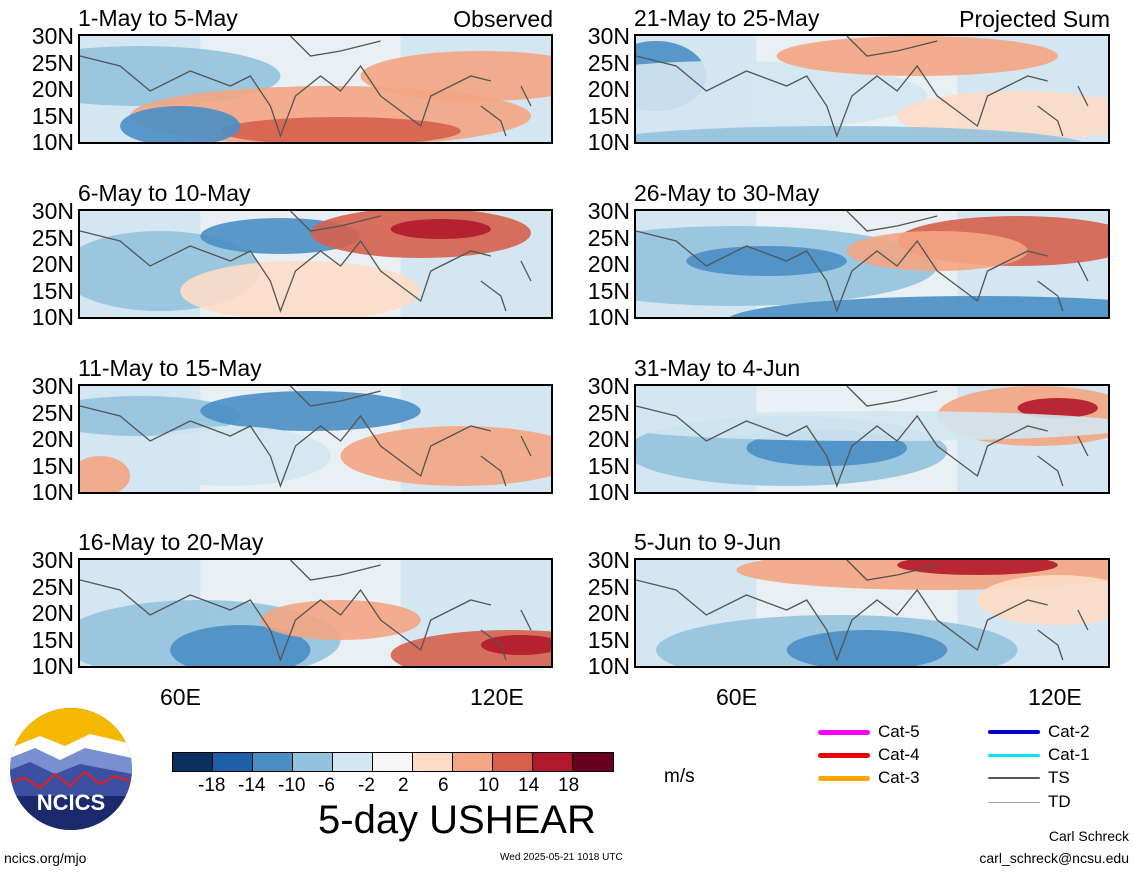 This screenshot has height=872, width=1135. What do you see at coordinates (727, 18) in the screenshot?
I see `panel-title: 21-May to 25-May` at bounding box center [727, 18].